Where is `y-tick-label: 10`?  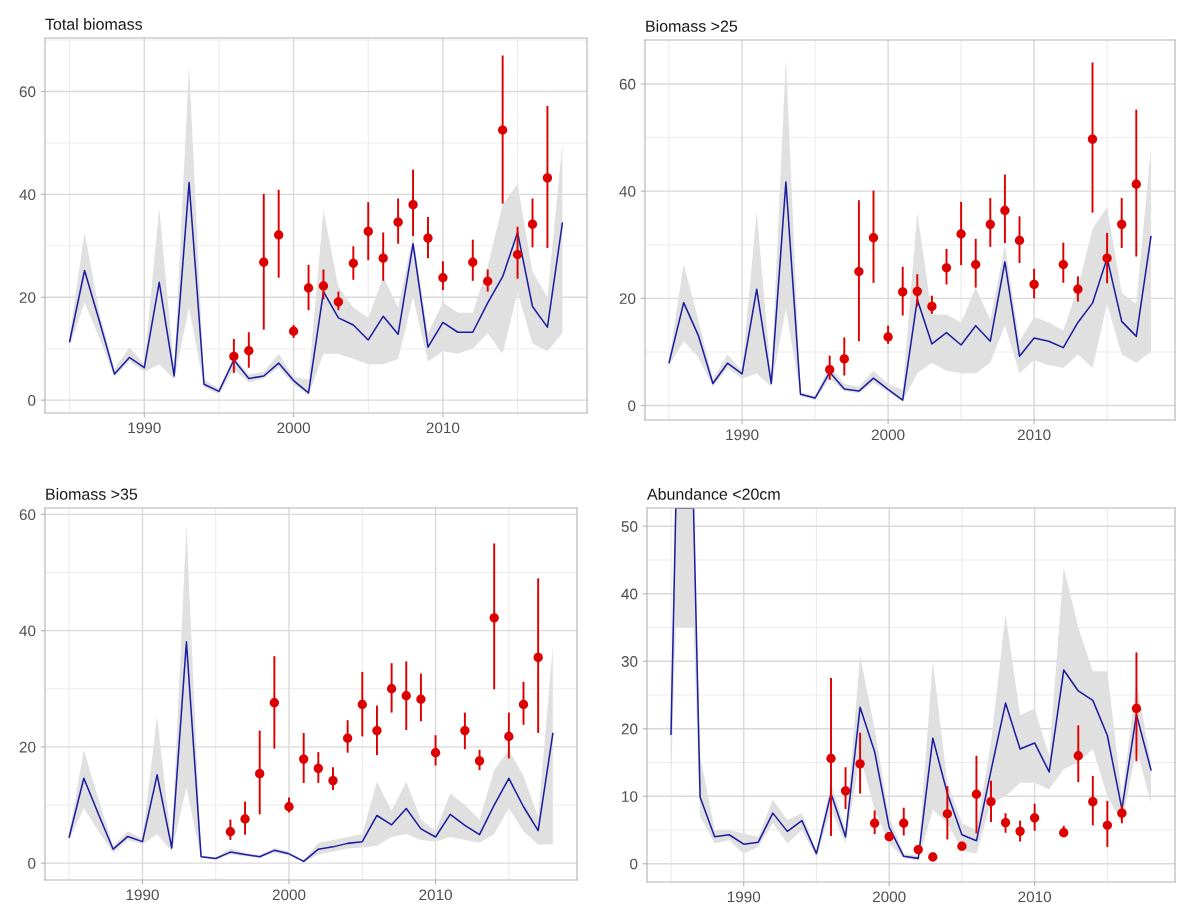
y-tick-label: 10 is located at coordinates (630, 796).